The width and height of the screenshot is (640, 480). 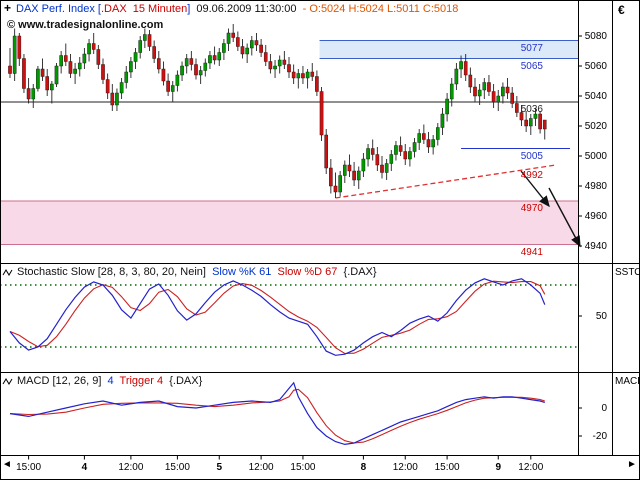 What do you see at coordinates (448, 49) in the screenshot?
I see `resistance-zone` at bounding box center [448, 49].